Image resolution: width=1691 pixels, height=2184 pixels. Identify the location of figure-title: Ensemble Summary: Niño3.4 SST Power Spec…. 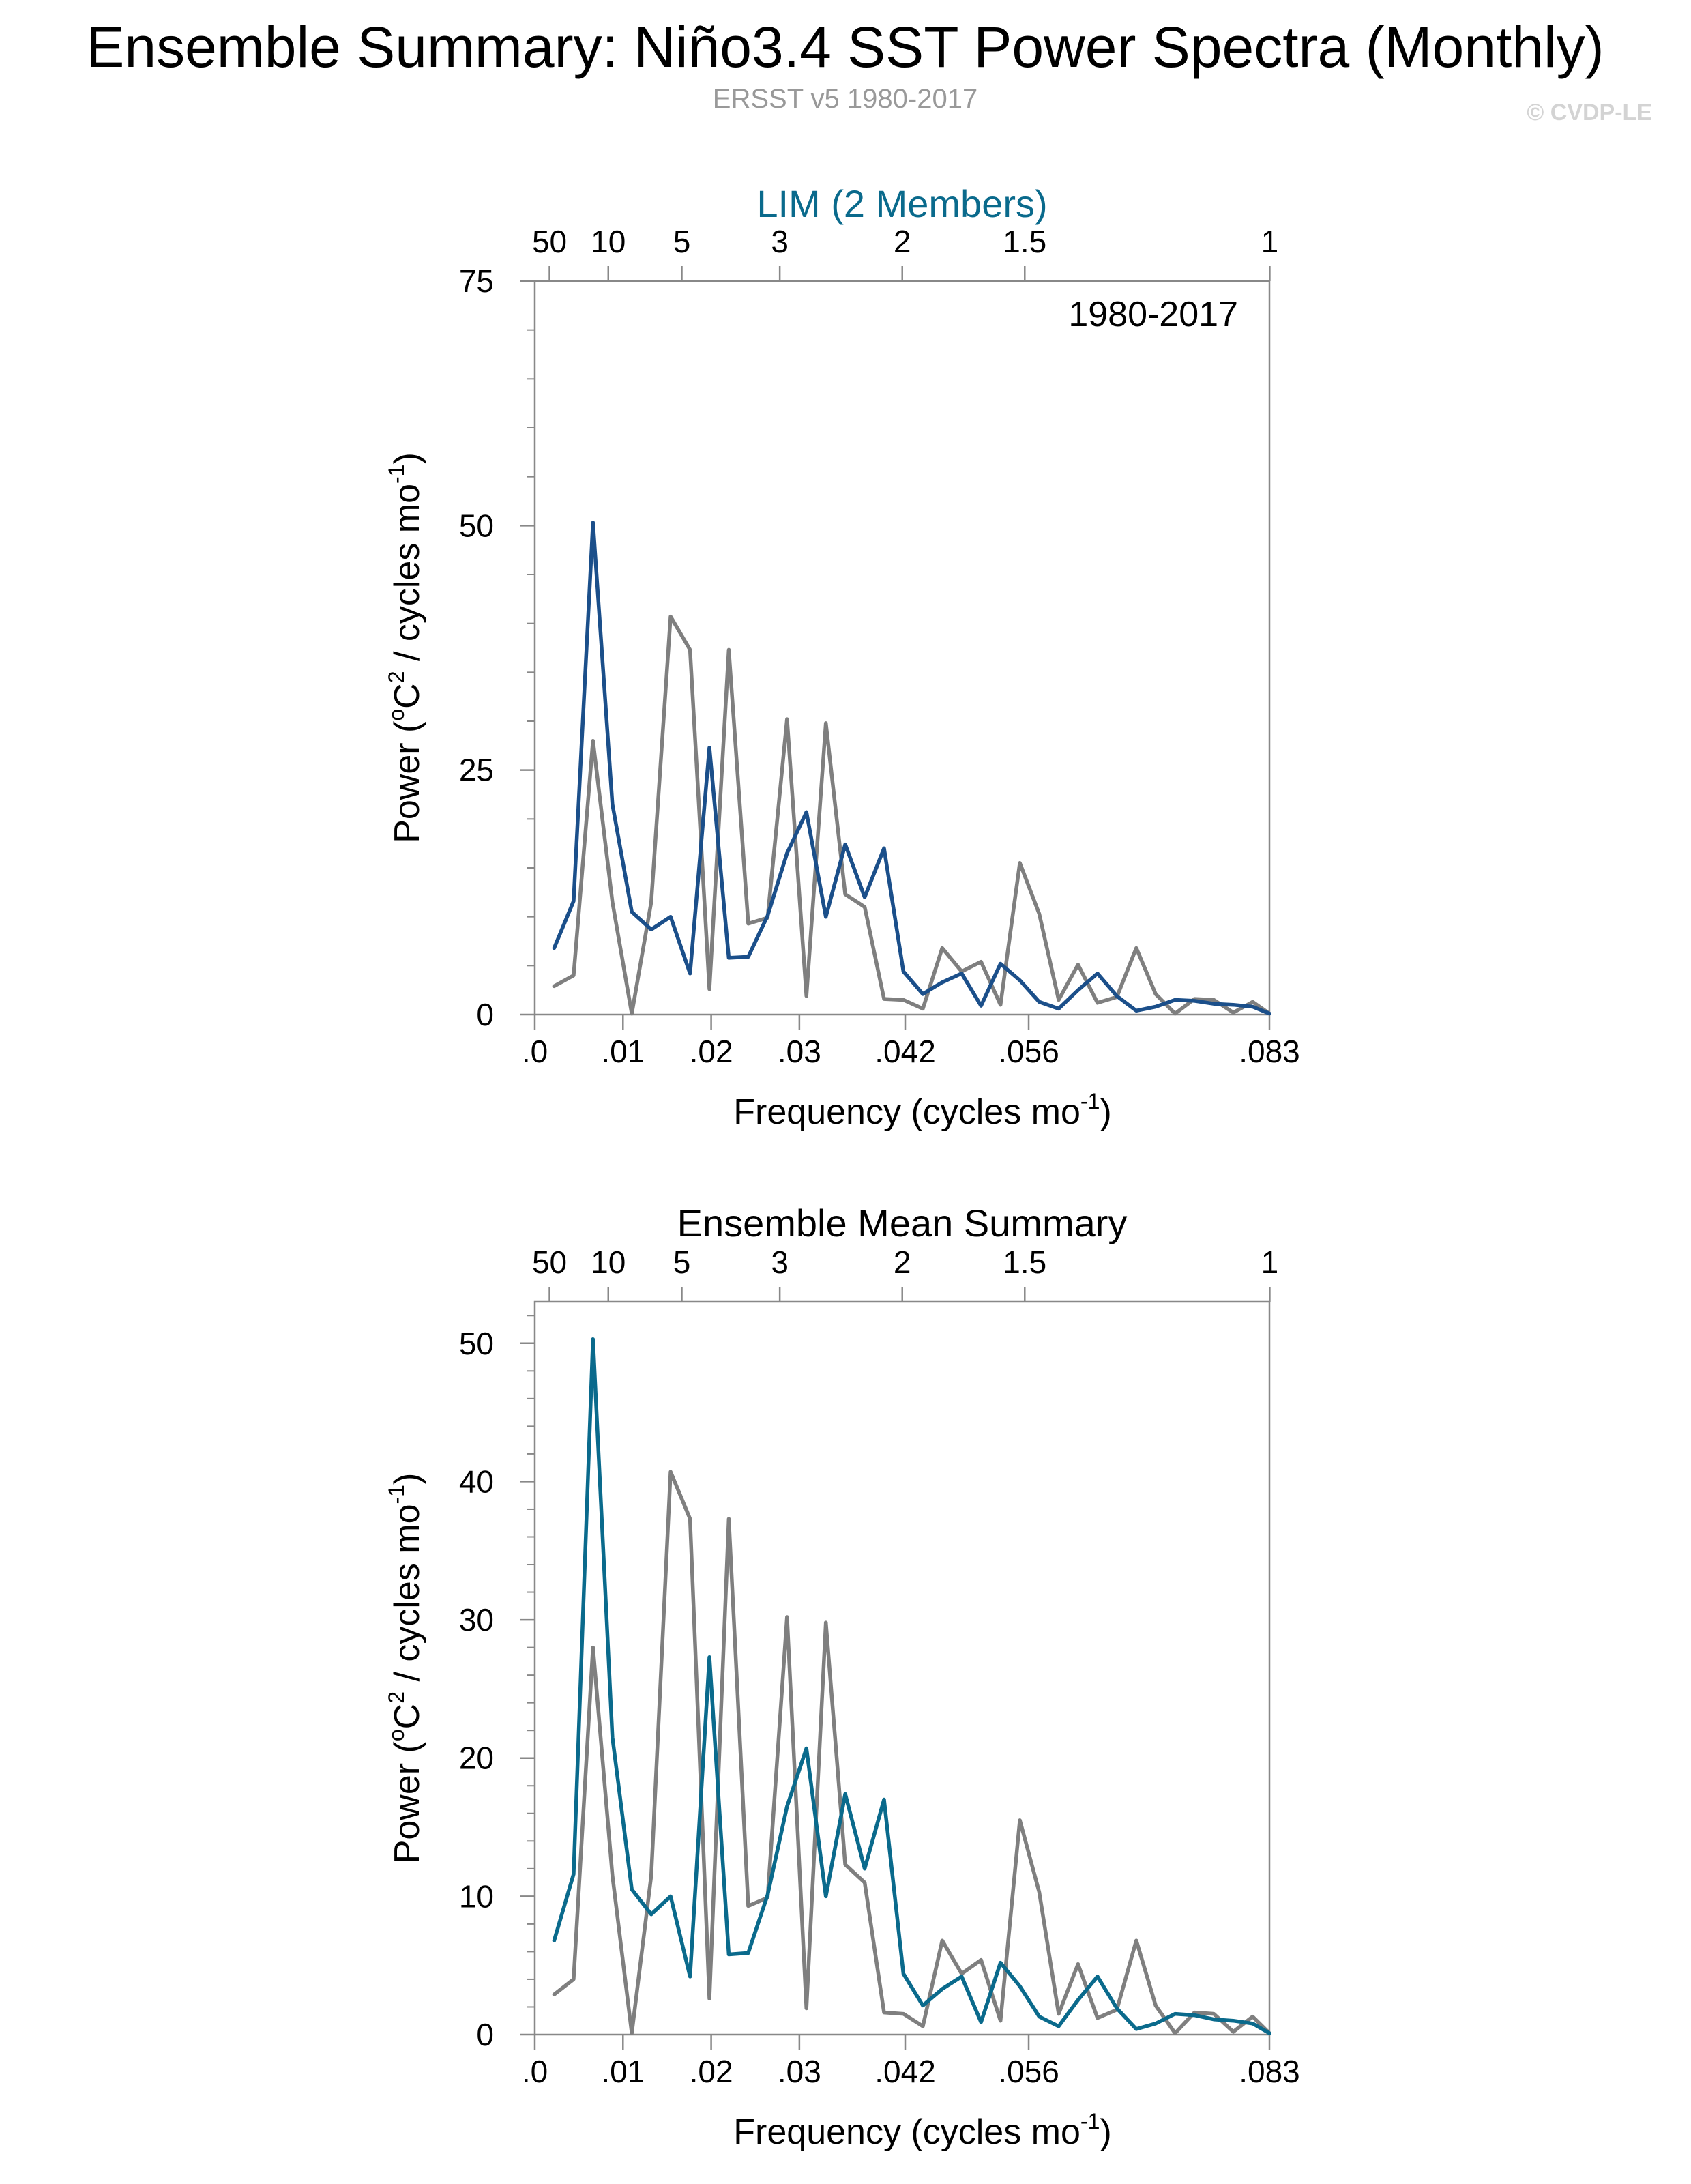
(845, 47).